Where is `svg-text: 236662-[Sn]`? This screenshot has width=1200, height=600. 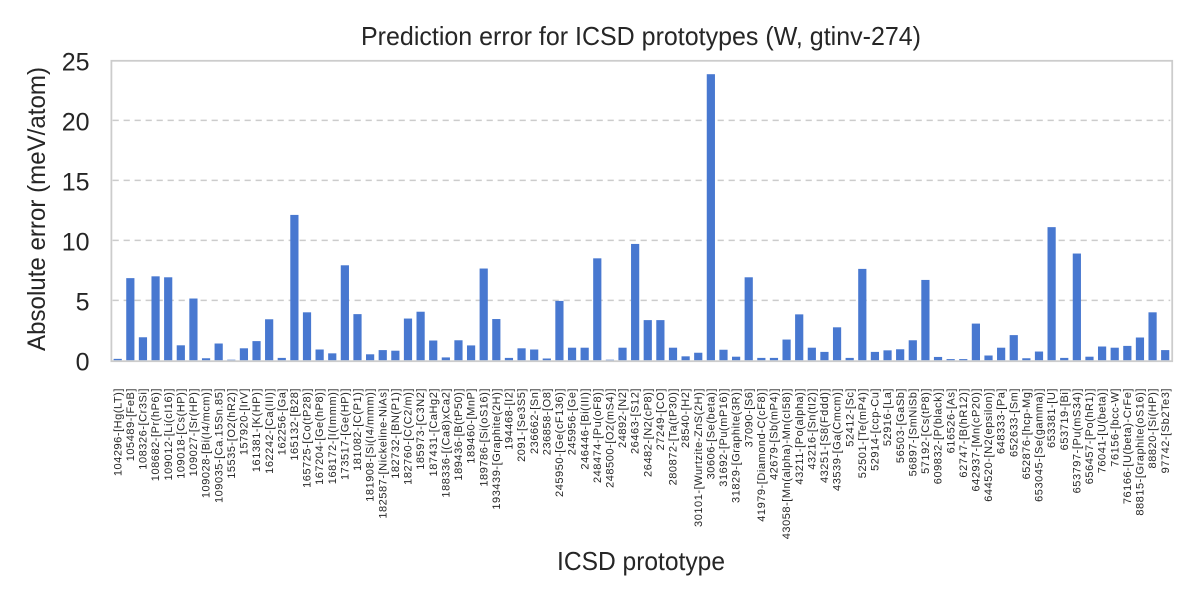 svg-text: 236662-[Sn] is located at coordinates (535, 421).